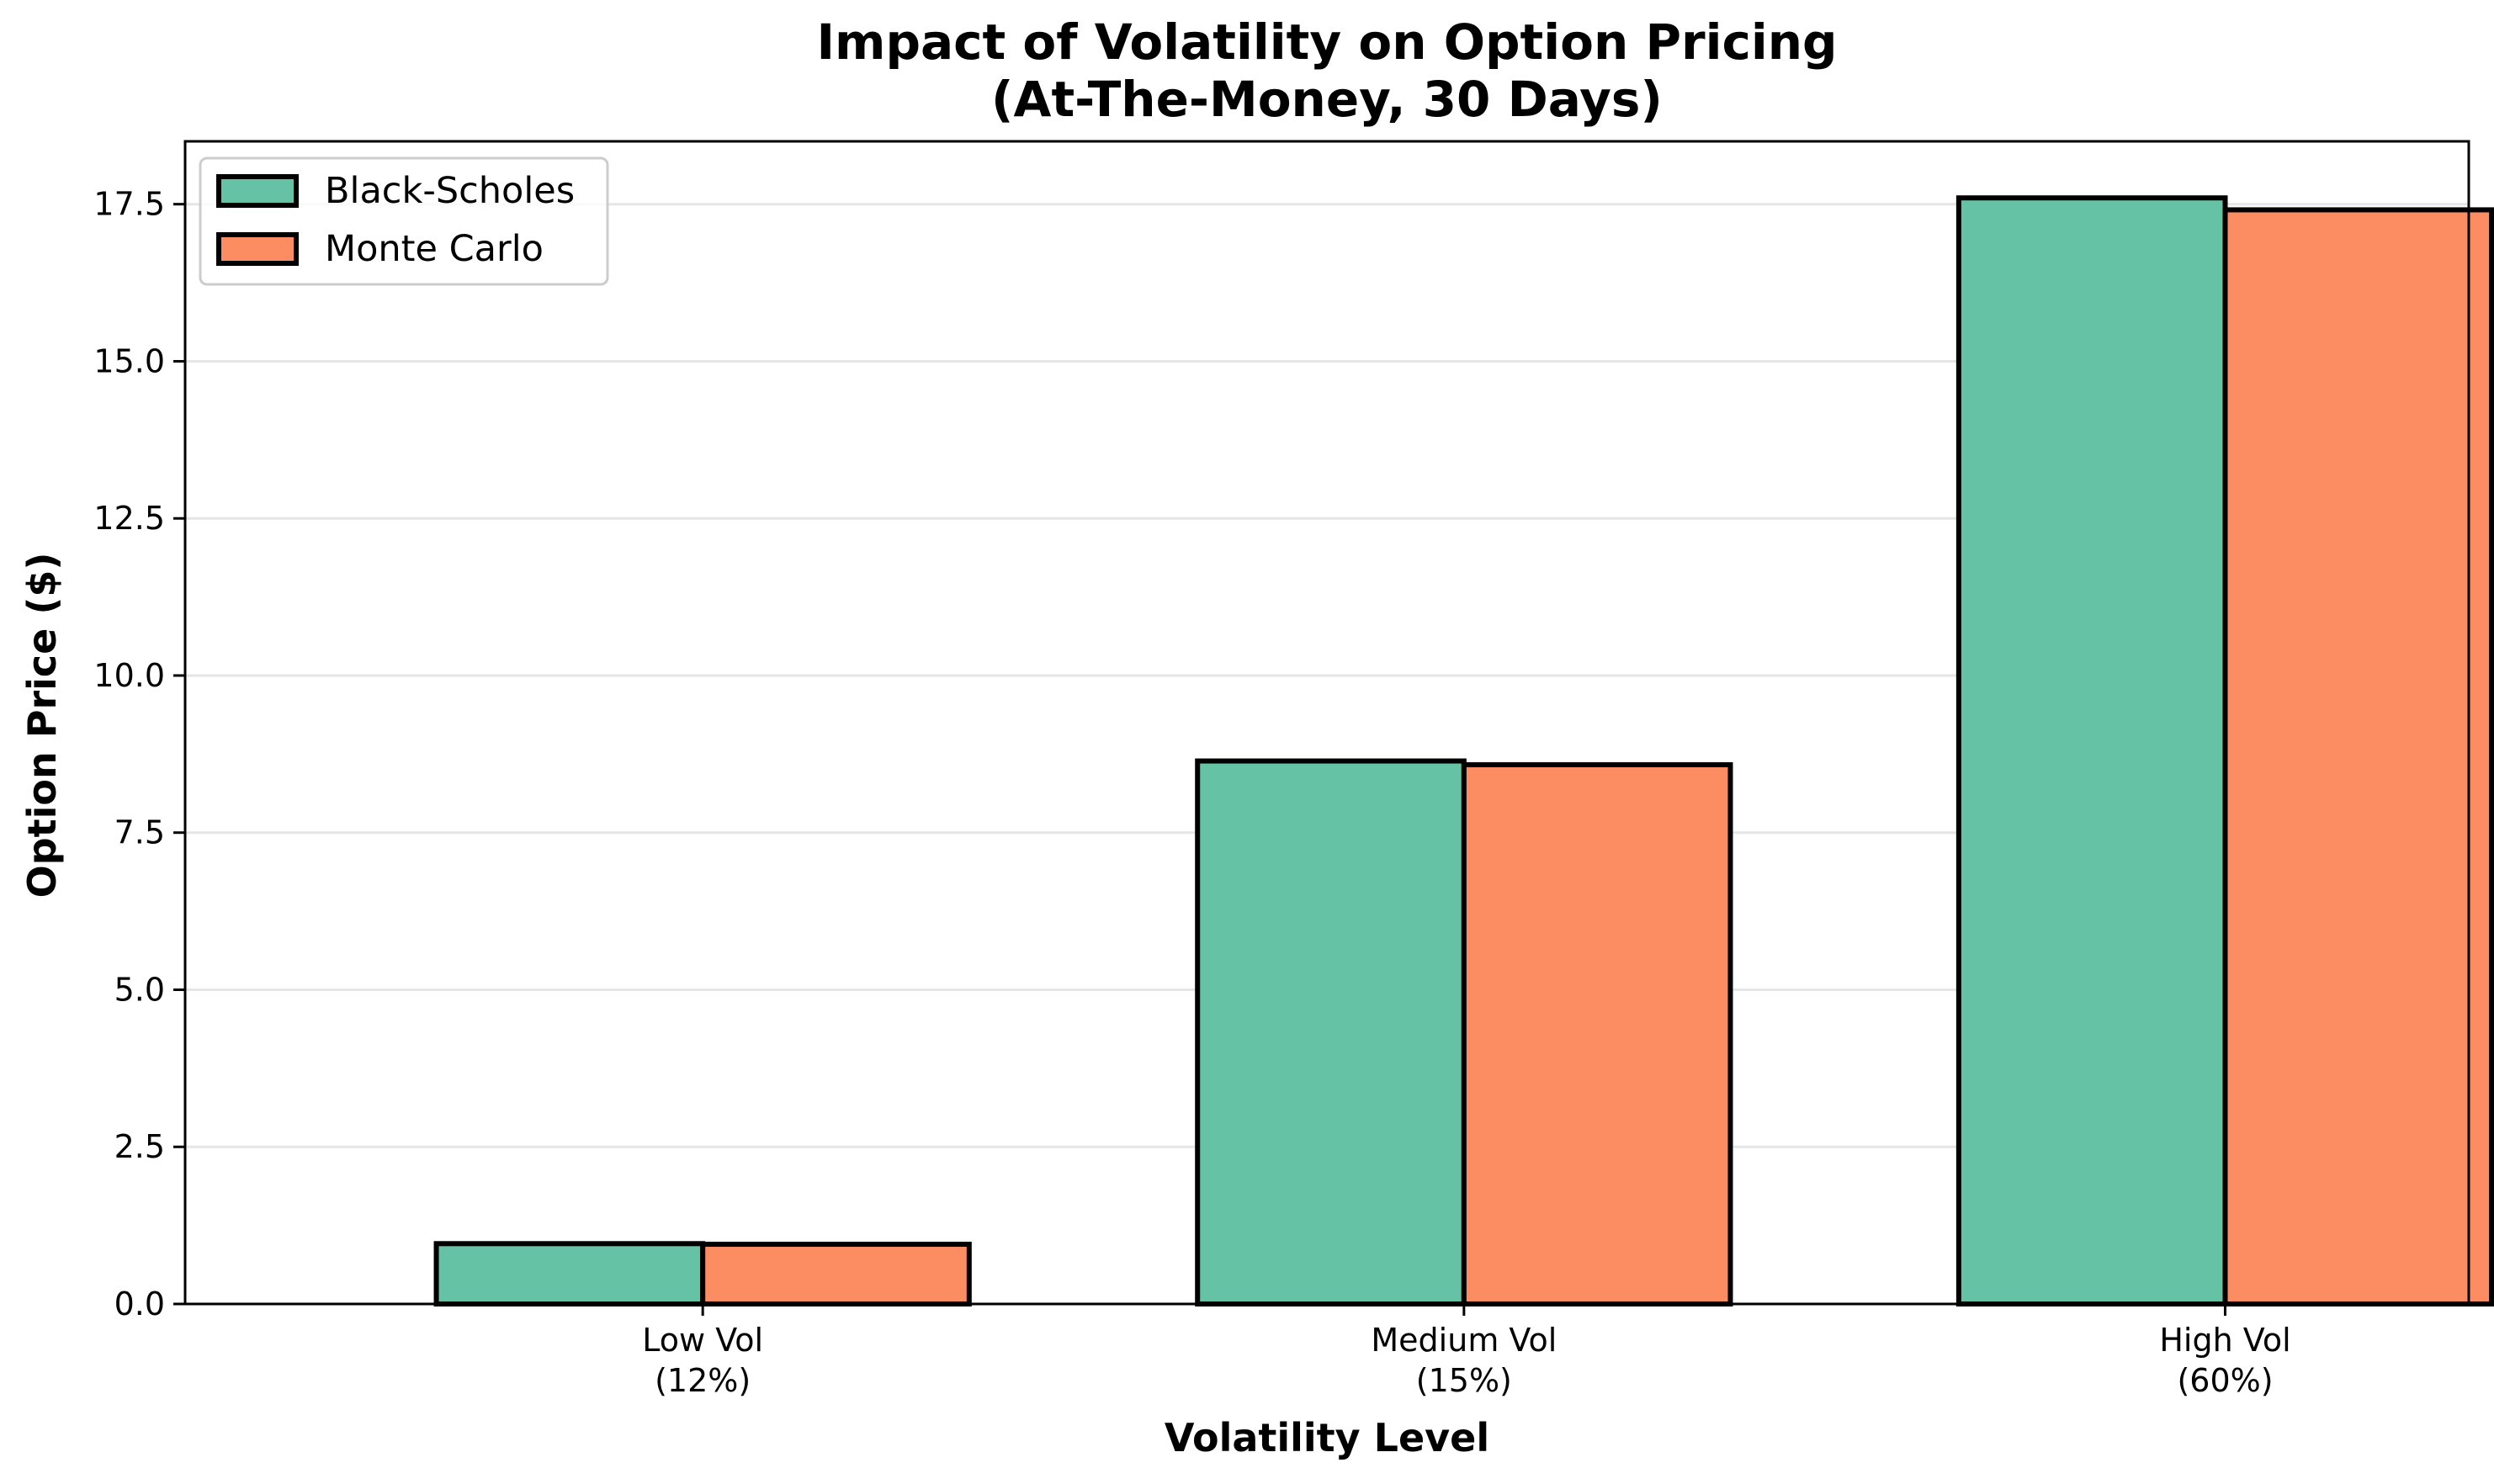 The height and width of the screenshot is (1484, 2494). I want to click on y-tick-label: 5.0, so click(139, 989).